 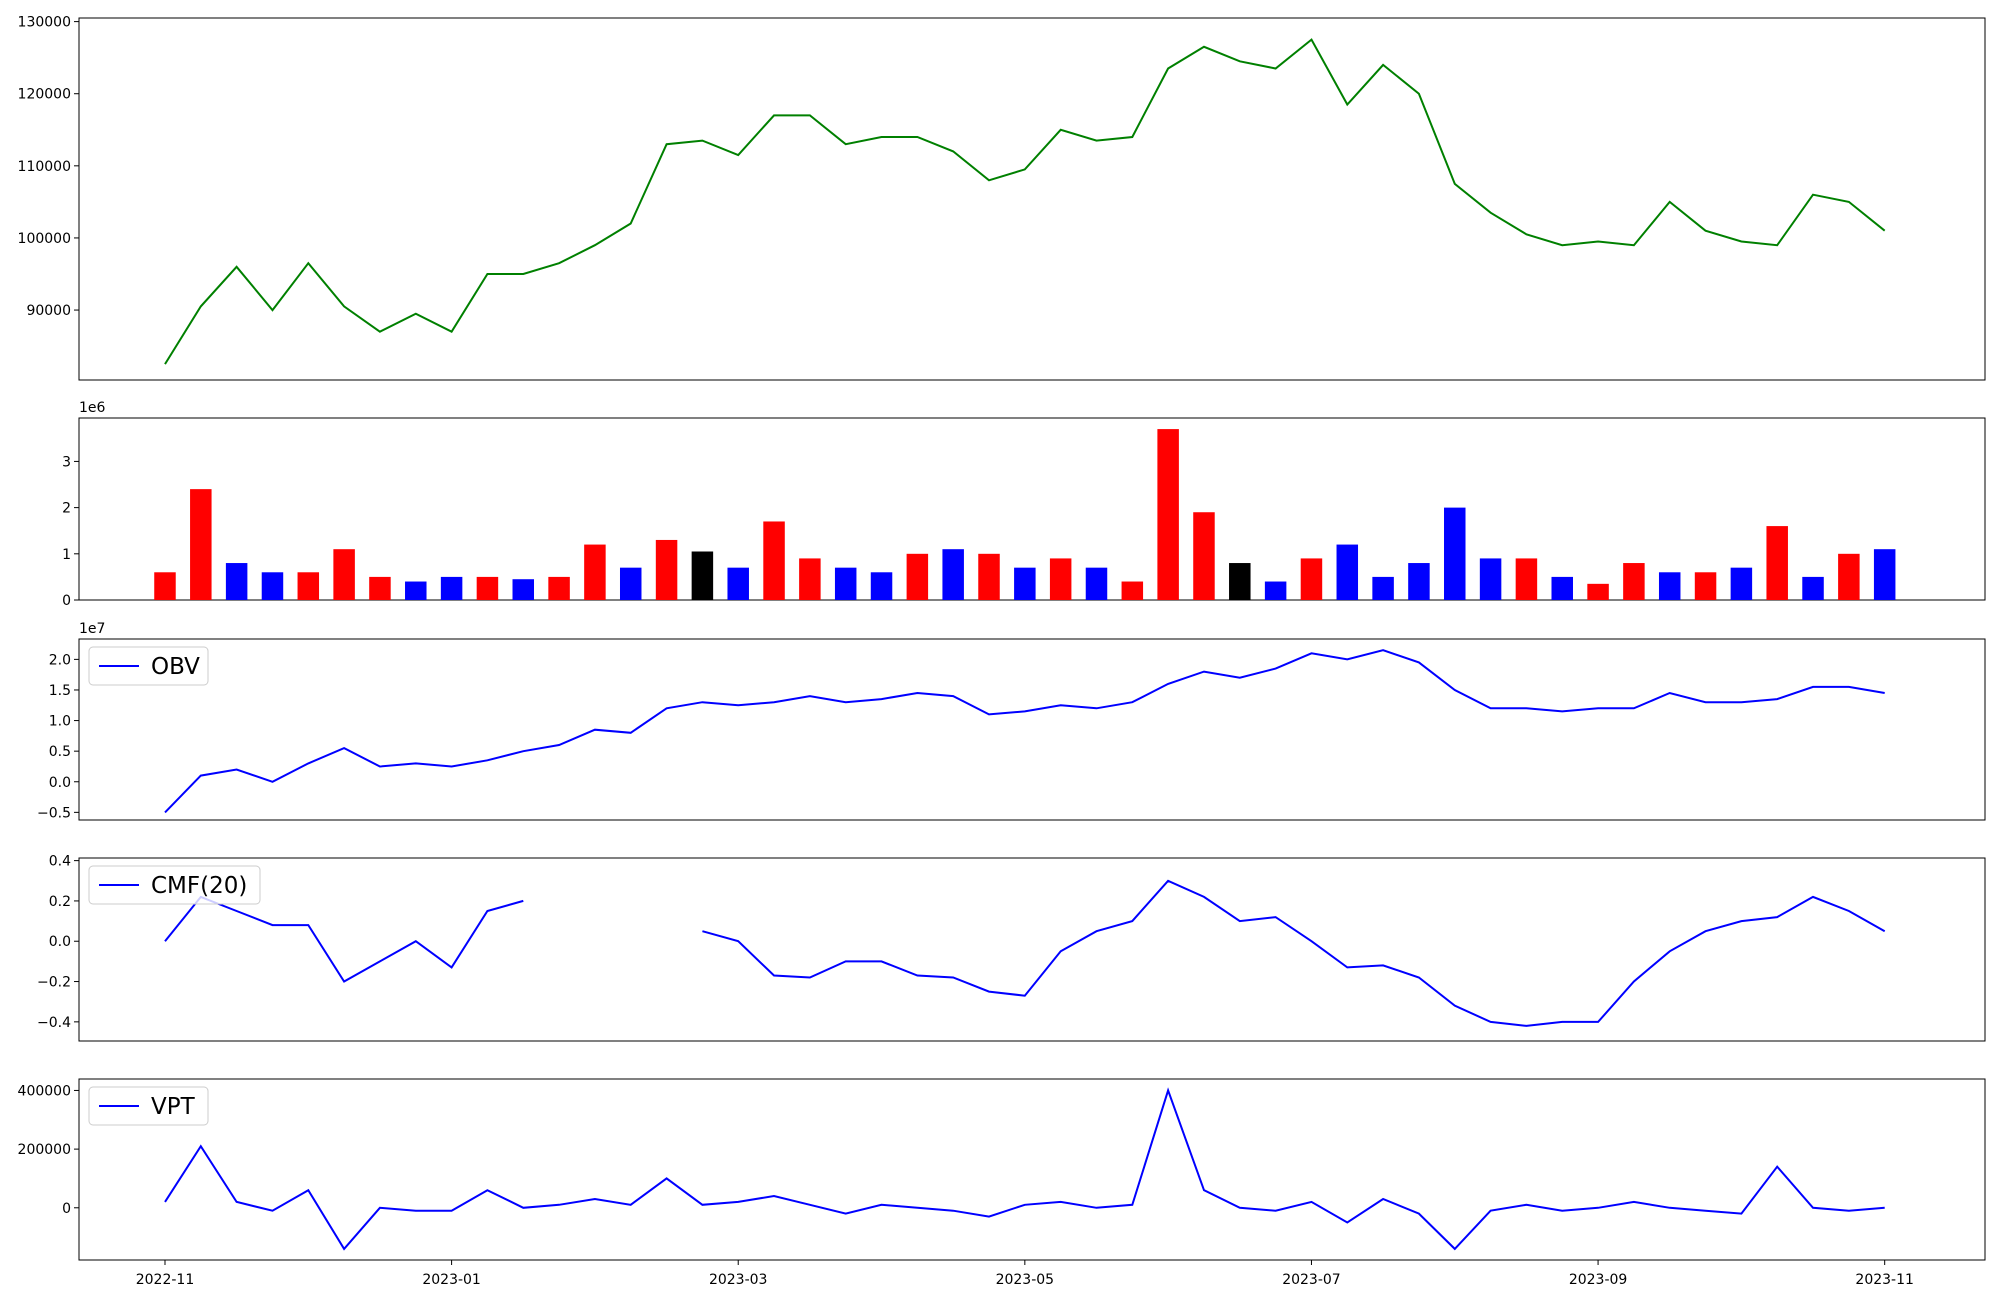 What do you see at coordinates (48, 311) in the screenshot?
I see `y-tick-label: 90000` at bounding box center [48, 311].